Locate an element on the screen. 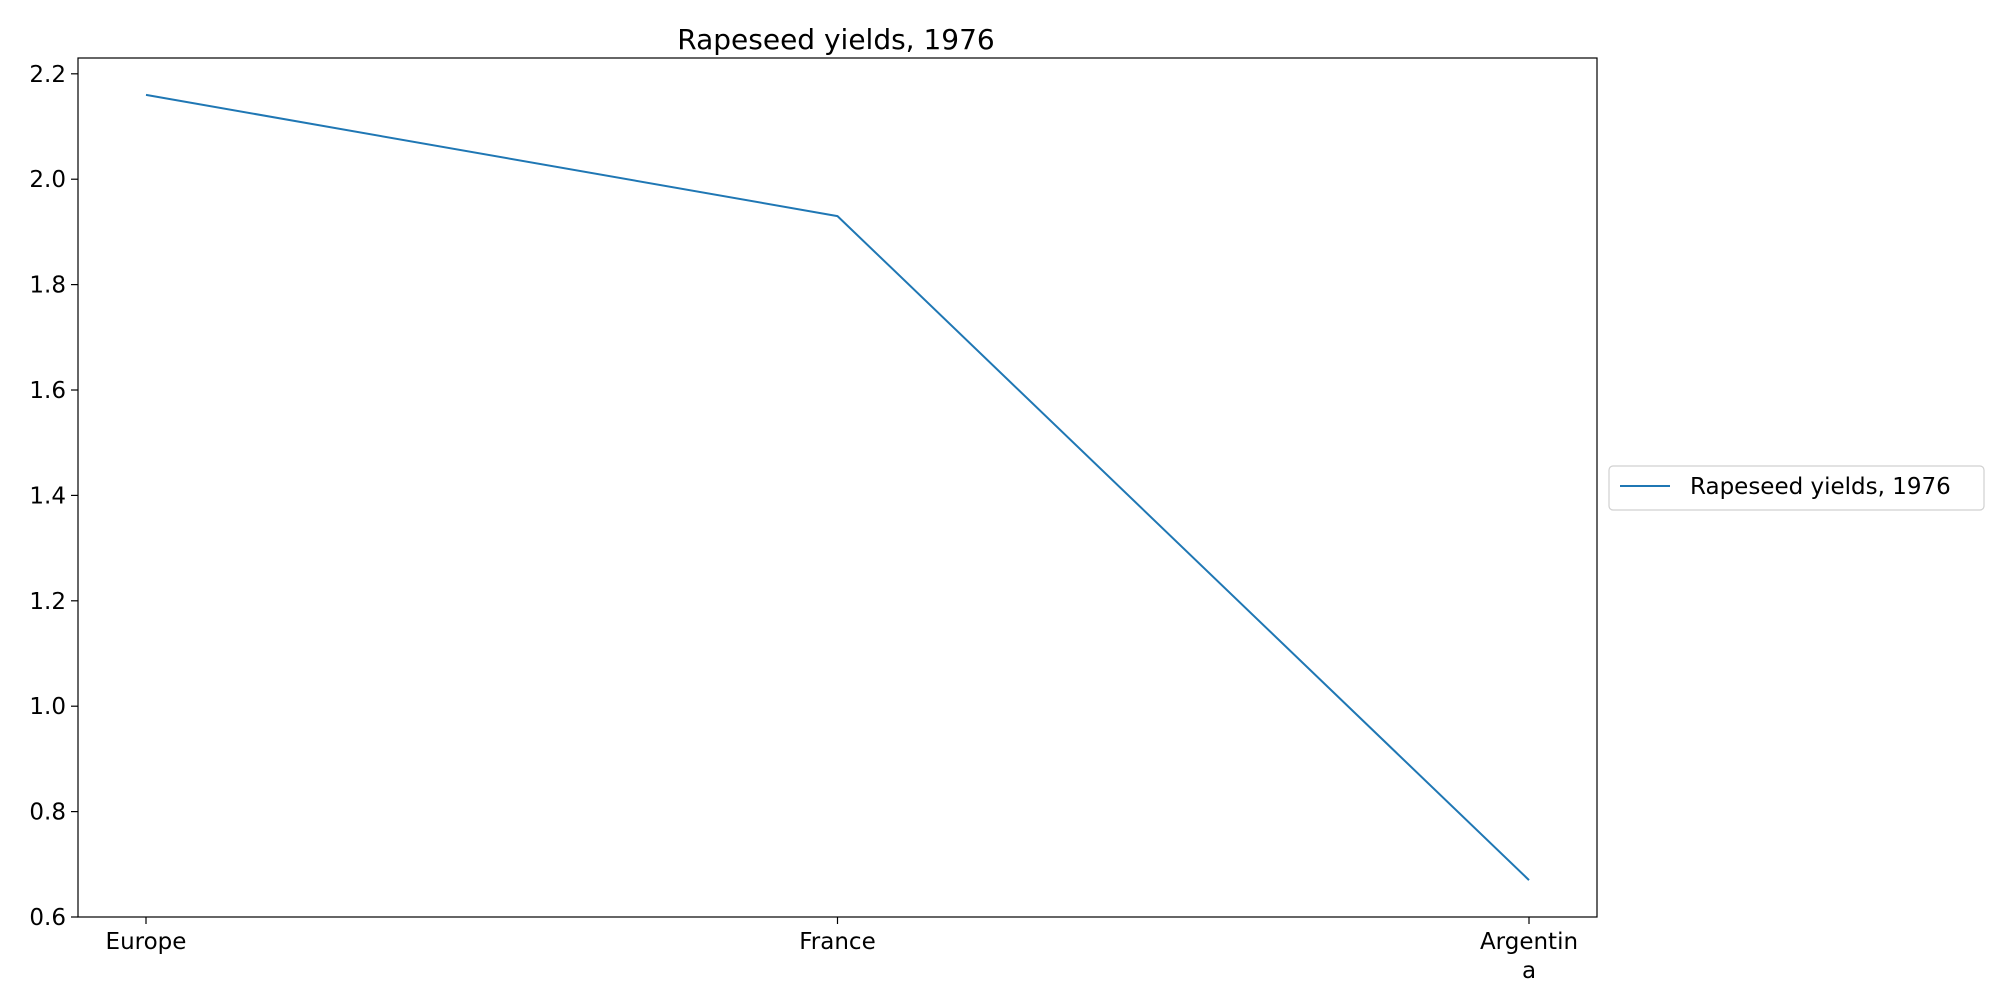  legend: Rapeseed yields, 1976 is located at coordinates (1796, 488).